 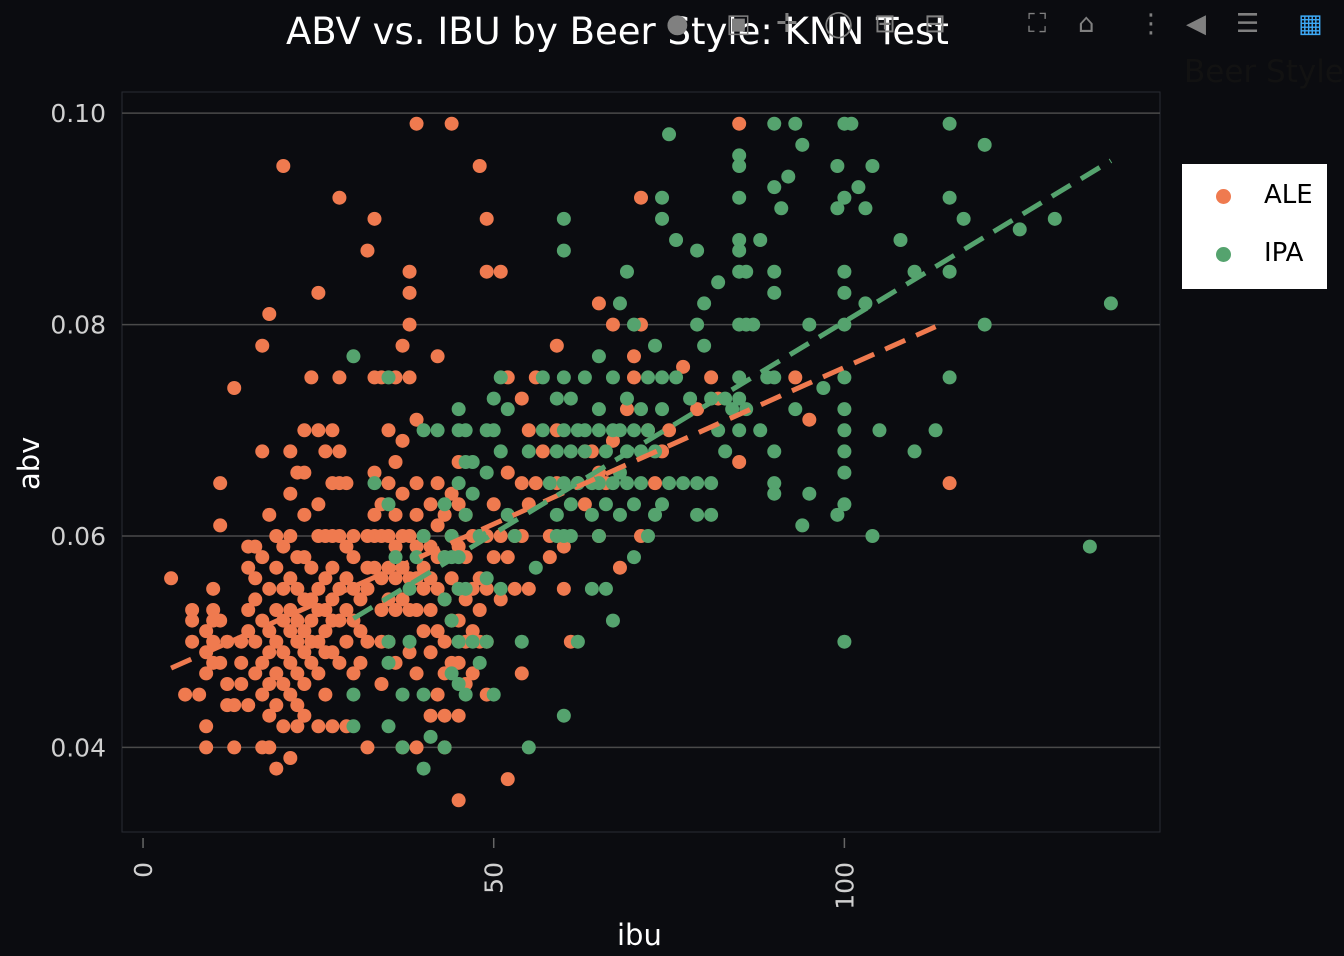 What do you see at coordinates (1248, 24) in the screenshot?
I see `hover-compare-icon: ☰` at bounding box center [1248, 24].